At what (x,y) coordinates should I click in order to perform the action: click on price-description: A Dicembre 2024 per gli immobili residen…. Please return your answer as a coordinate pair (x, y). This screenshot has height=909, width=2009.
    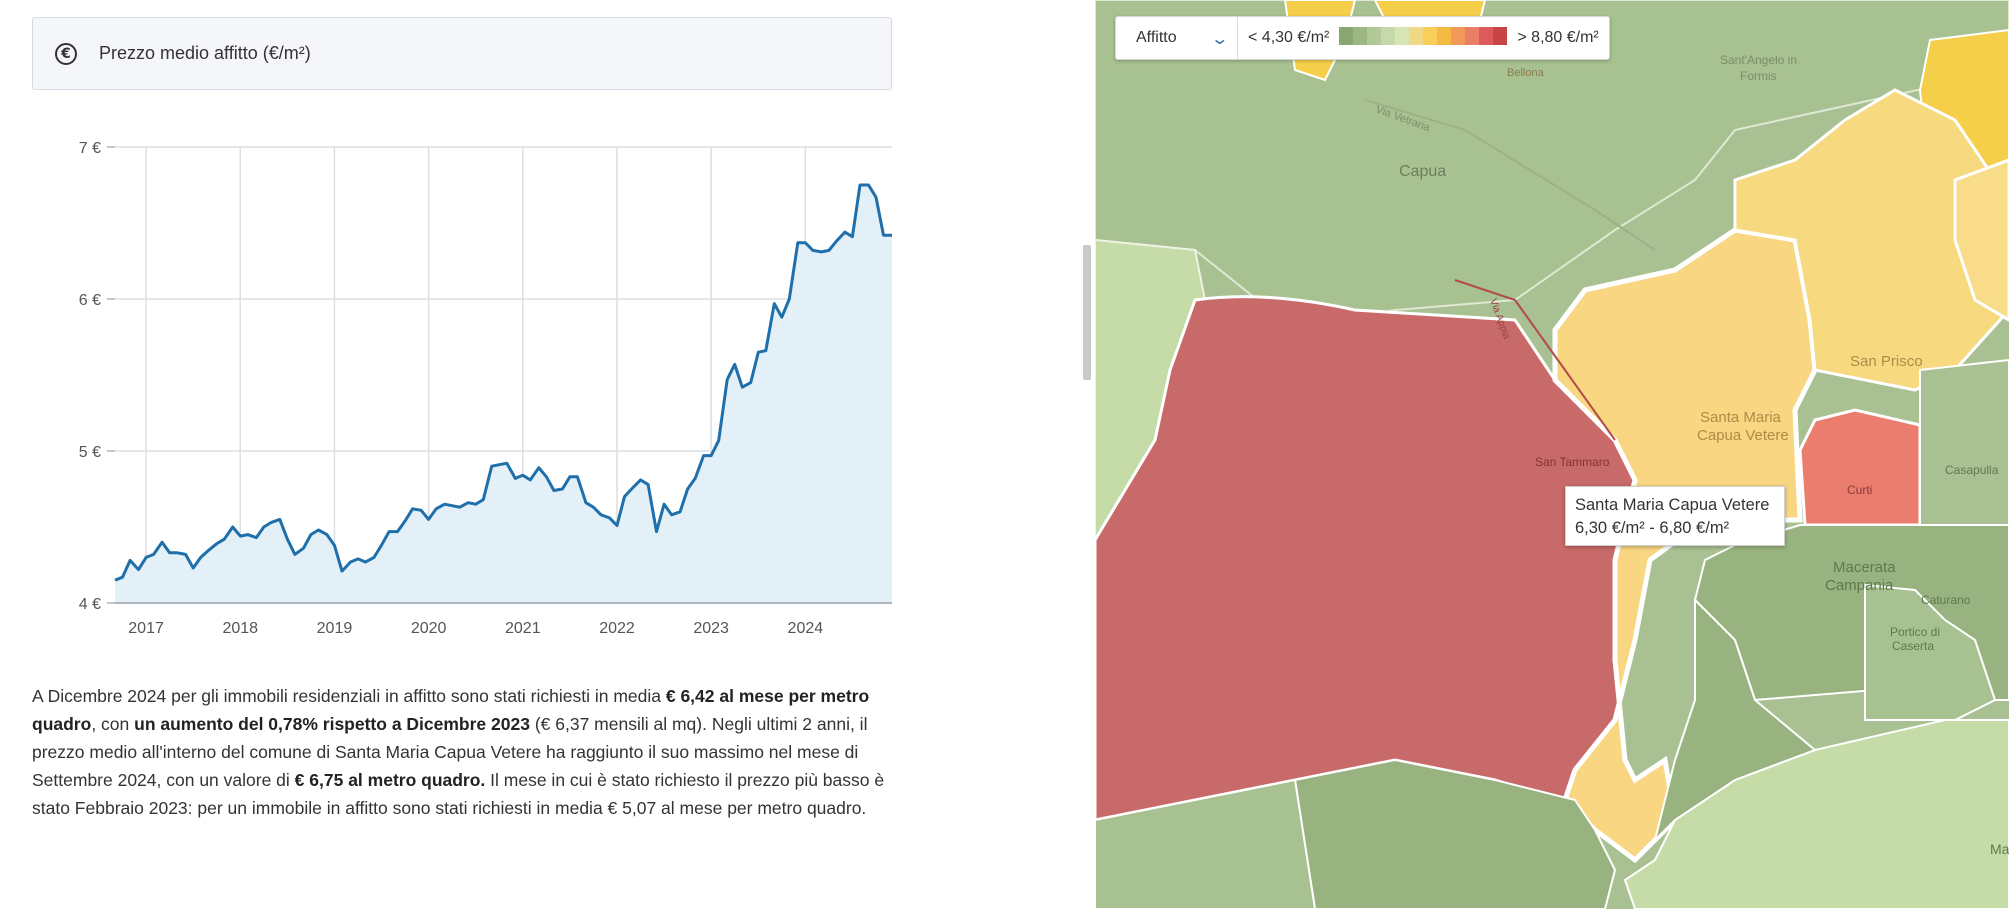
    Looking at the image, I should click on (472, 752).